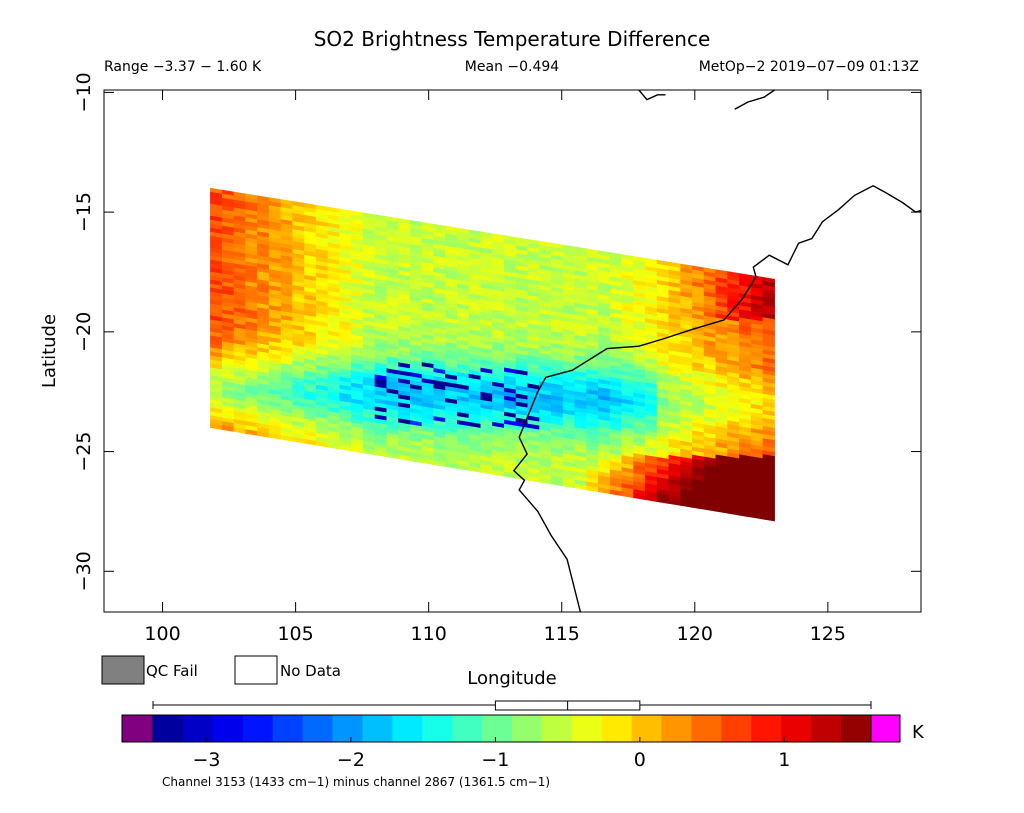 This screenshot has width=1024, height=813. I want to click on colorbar: −3 −2 −1 0 1, so click(511, 742).